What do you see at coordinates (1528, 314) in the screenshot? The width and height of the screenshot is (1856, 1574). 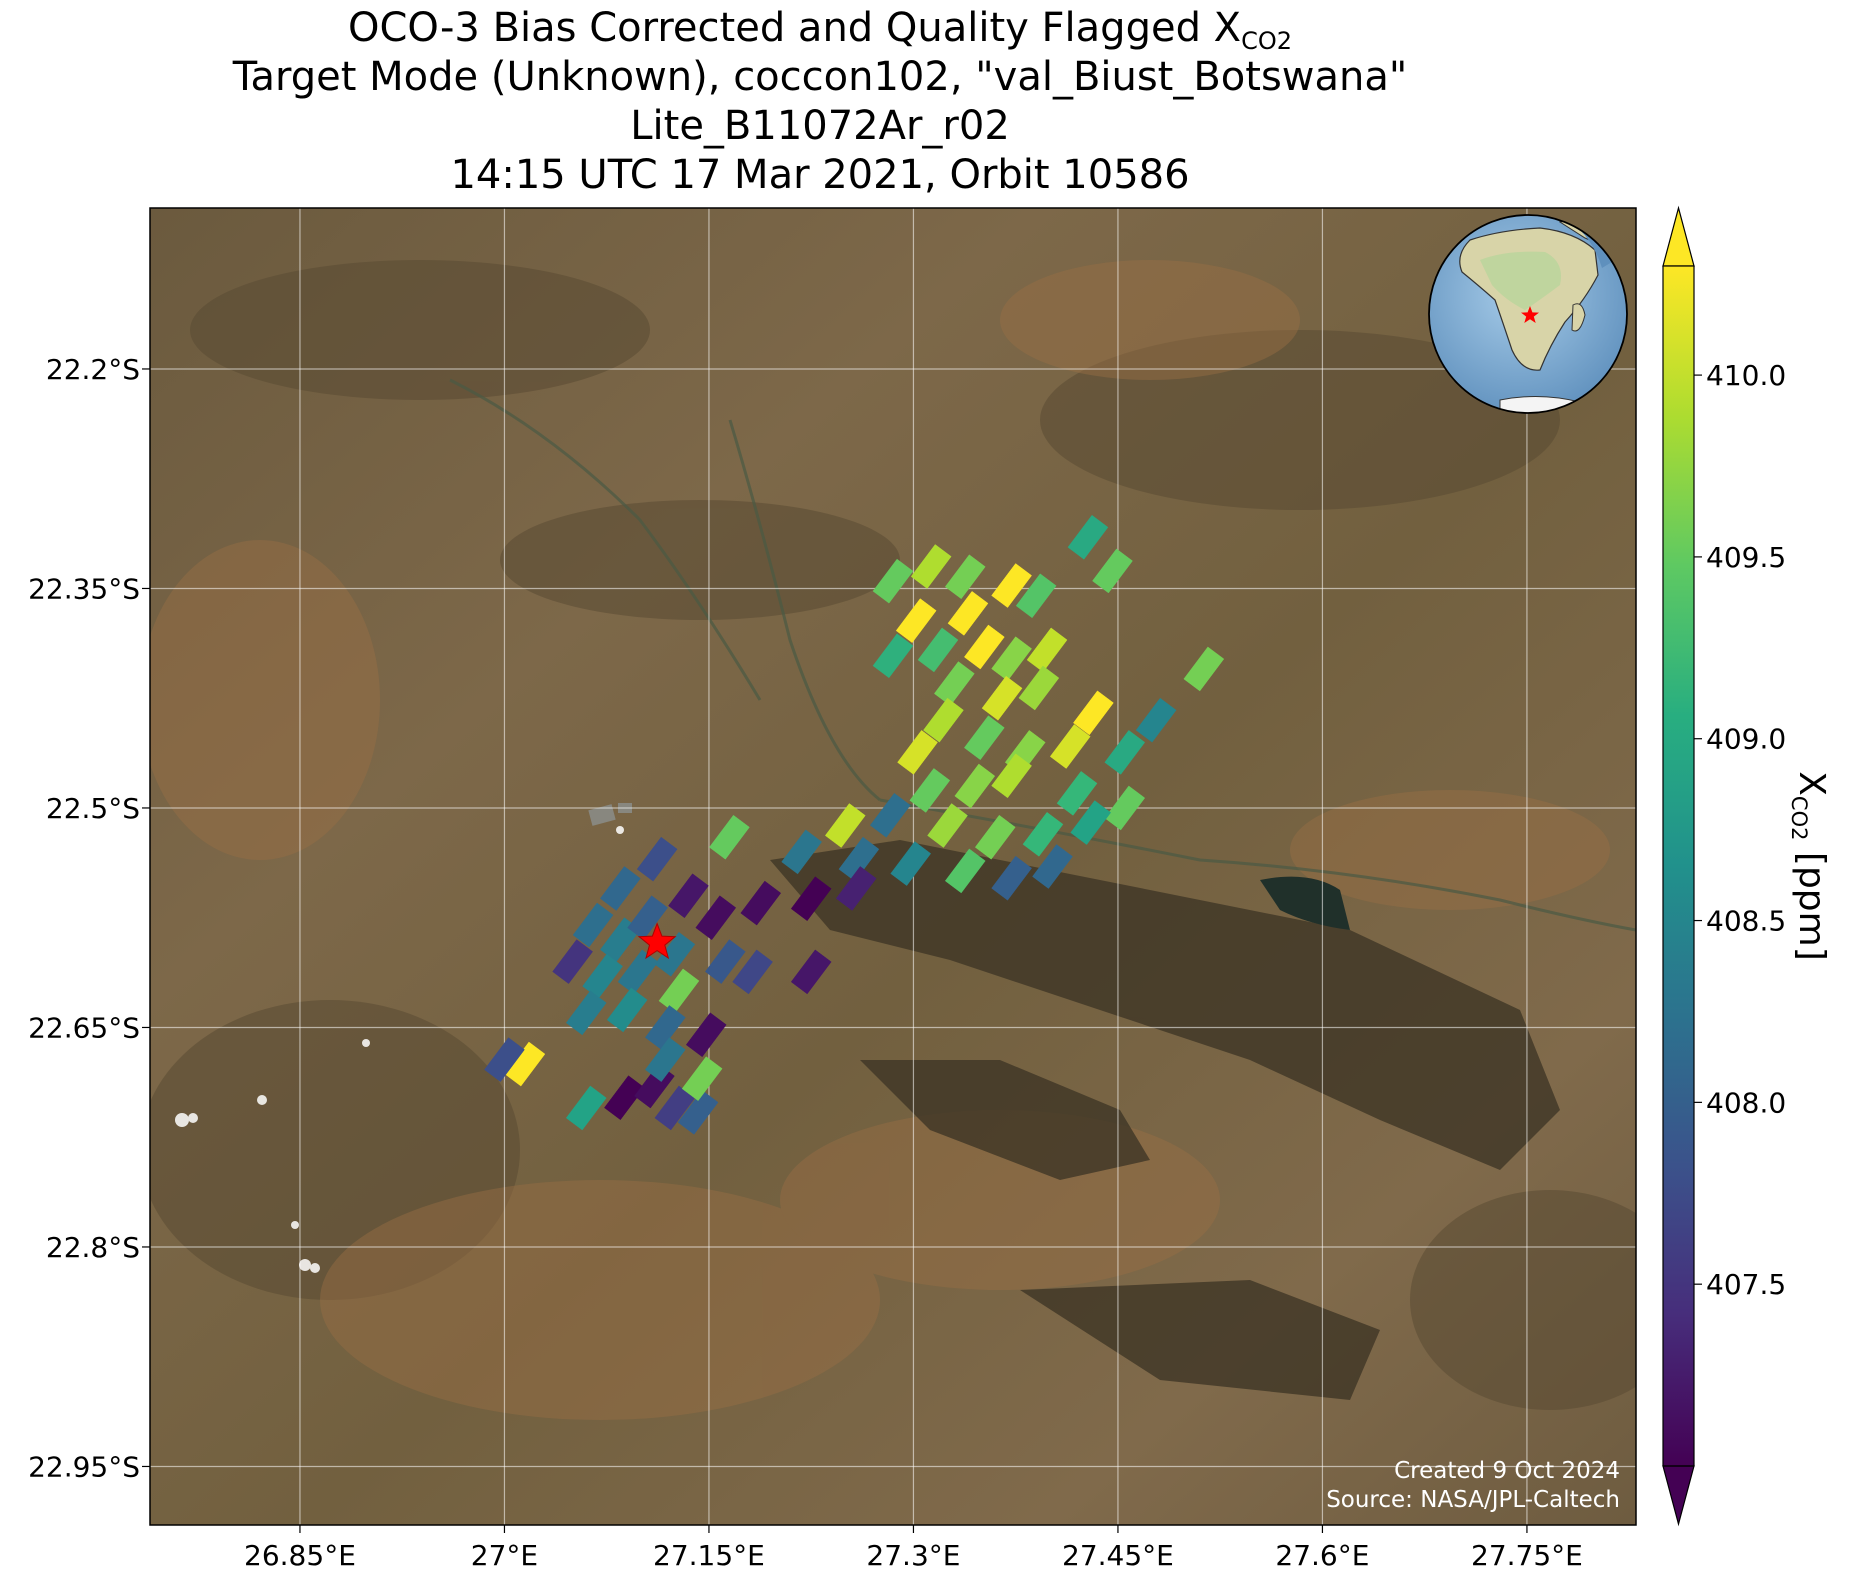 I see `inset-globe` at bounding box center [1528, 314].